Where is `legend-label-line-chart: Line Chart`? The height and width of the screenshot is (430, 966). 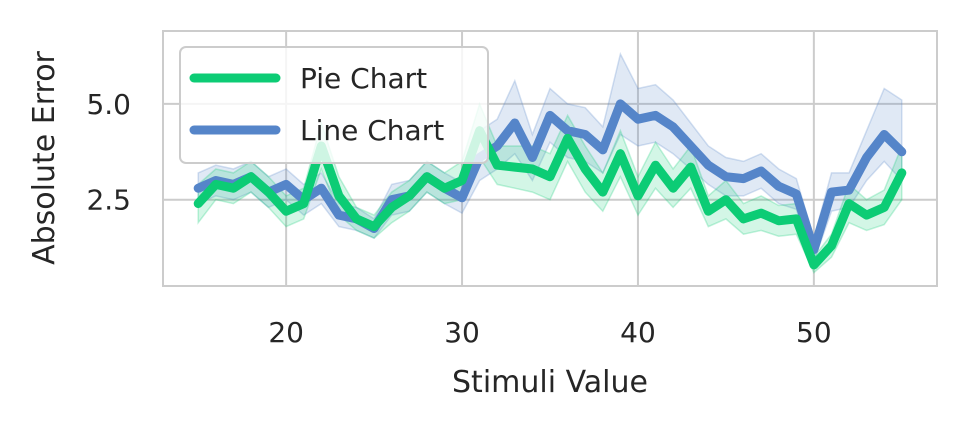
legend-label-line-chart: Line Chart is located at coordinates (372, 130).